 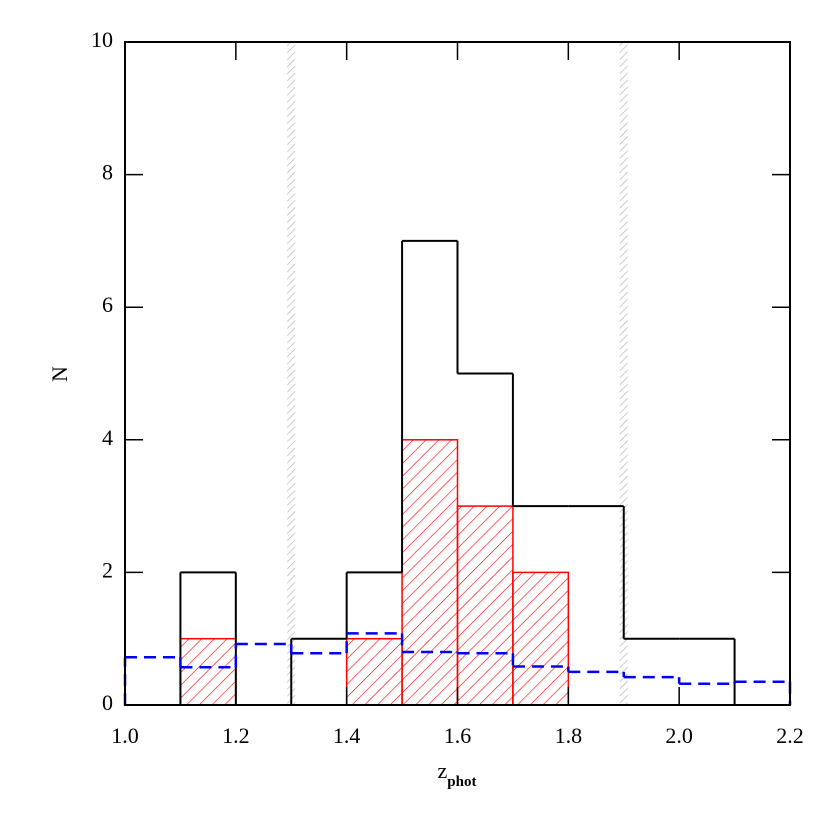 What do you see at coordinates (102, 39) in the screenshot?
I see `y-tick-label: 10` at bounding box center [102, 39].